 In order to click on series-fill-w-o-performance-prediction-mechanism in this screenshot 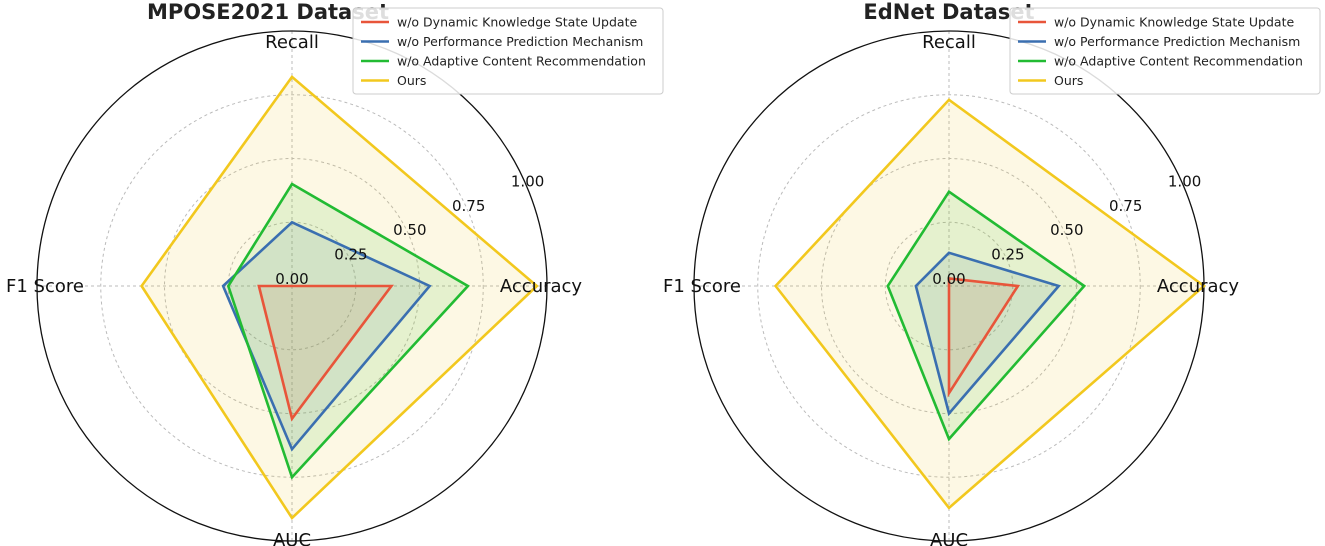, I will do `click(326, 336)`.